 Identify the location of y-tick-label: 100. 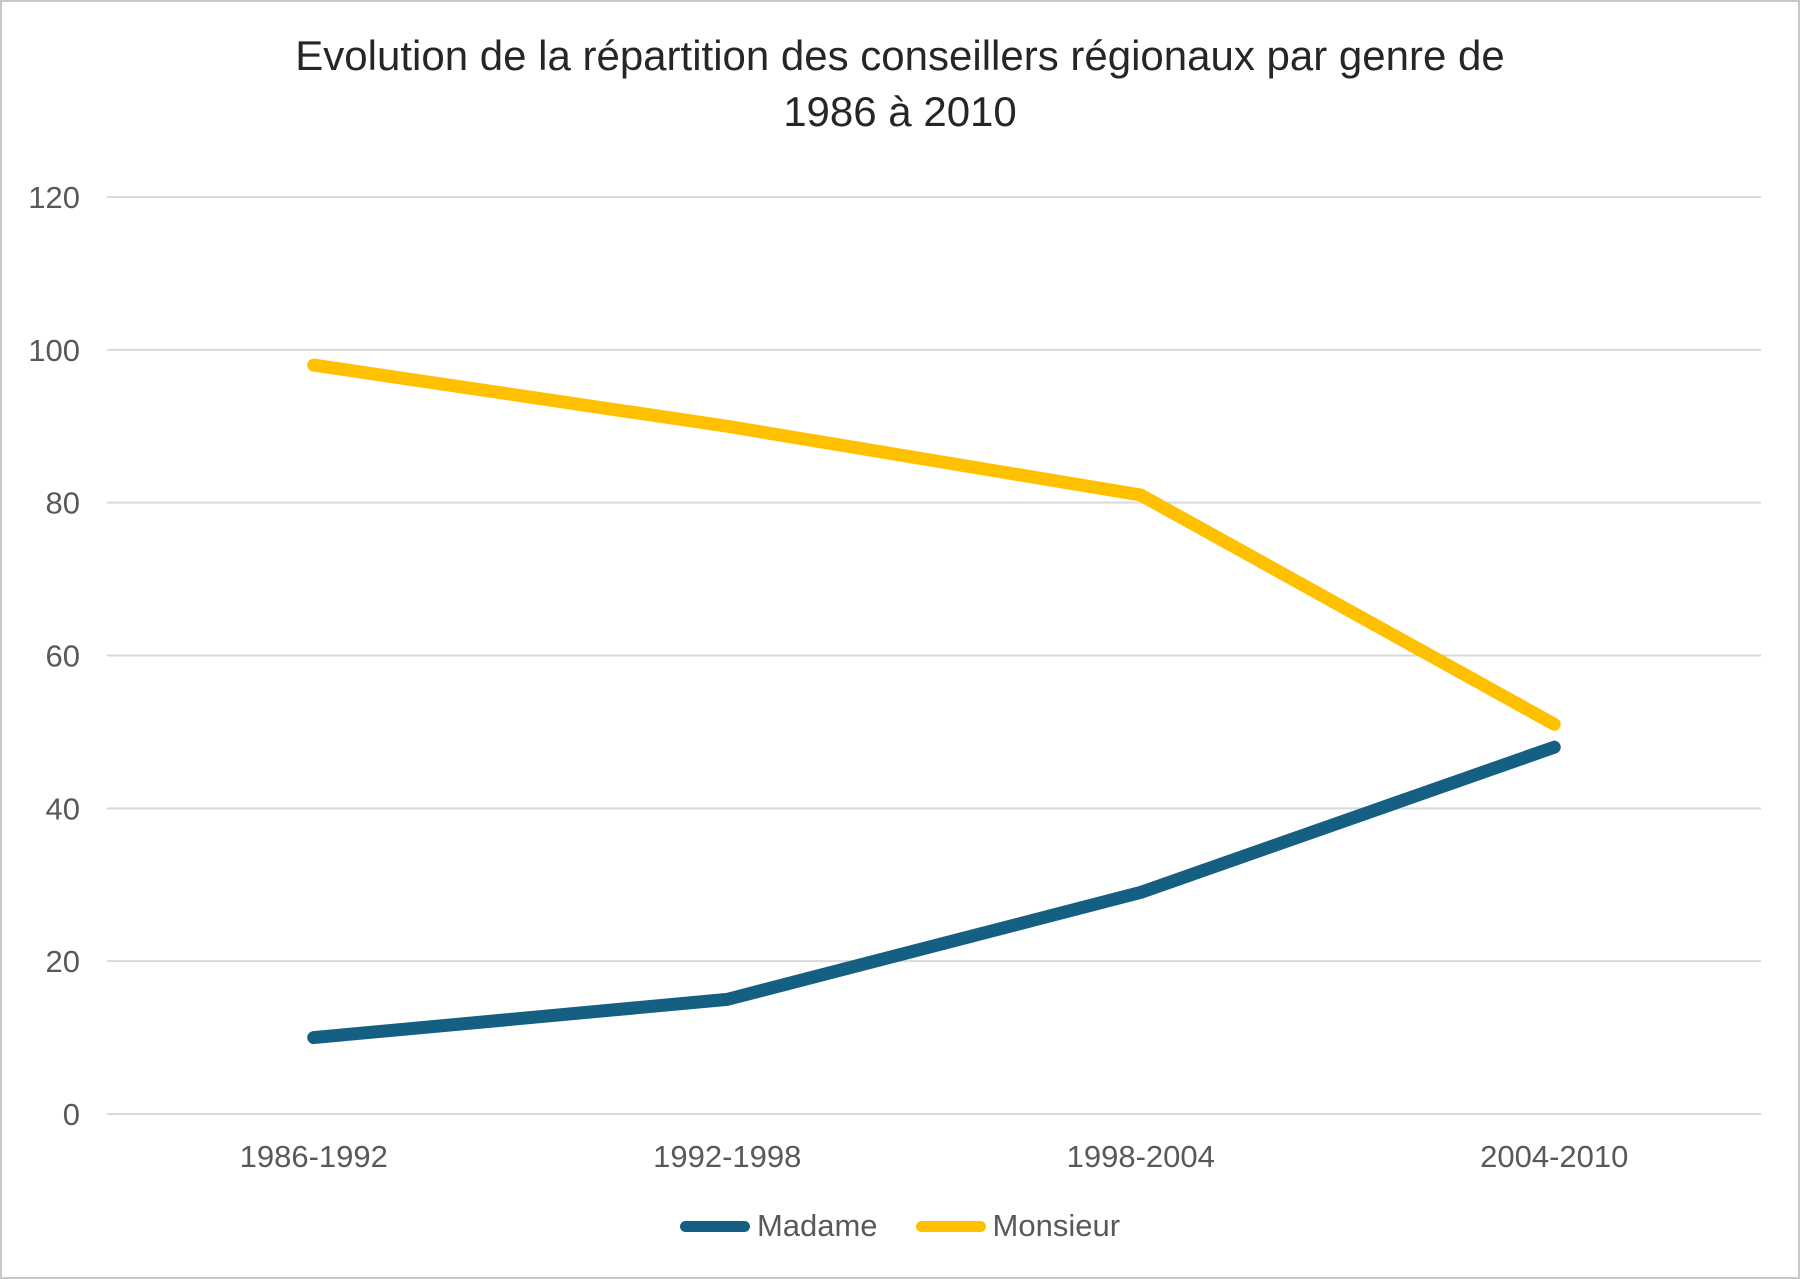
(54, 350).